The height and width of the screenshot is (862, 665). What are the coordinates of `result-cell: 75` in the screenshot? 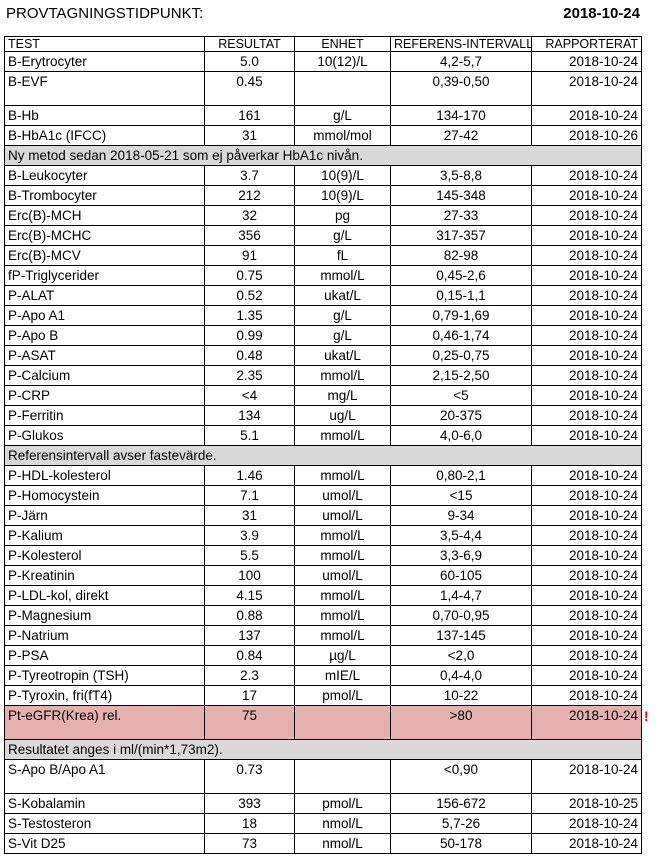 It's located at (249, 722).